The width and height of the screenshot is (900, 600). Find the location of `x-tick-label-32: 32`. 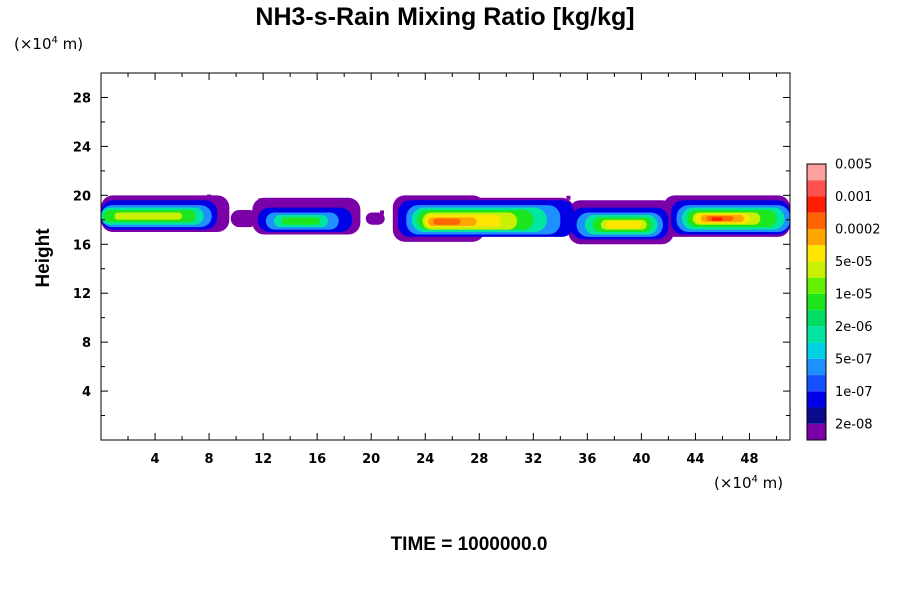

x-tick-label-32: 32 is located at coordinates (533, 459).